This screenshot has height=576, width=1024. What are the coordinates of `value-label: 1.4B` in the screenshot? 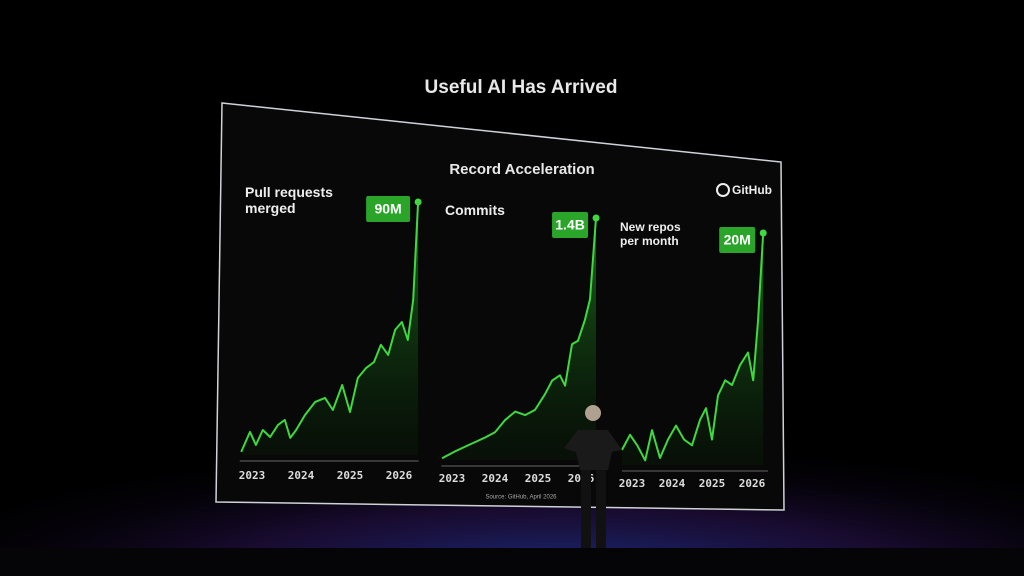 It's located at (570, 225).